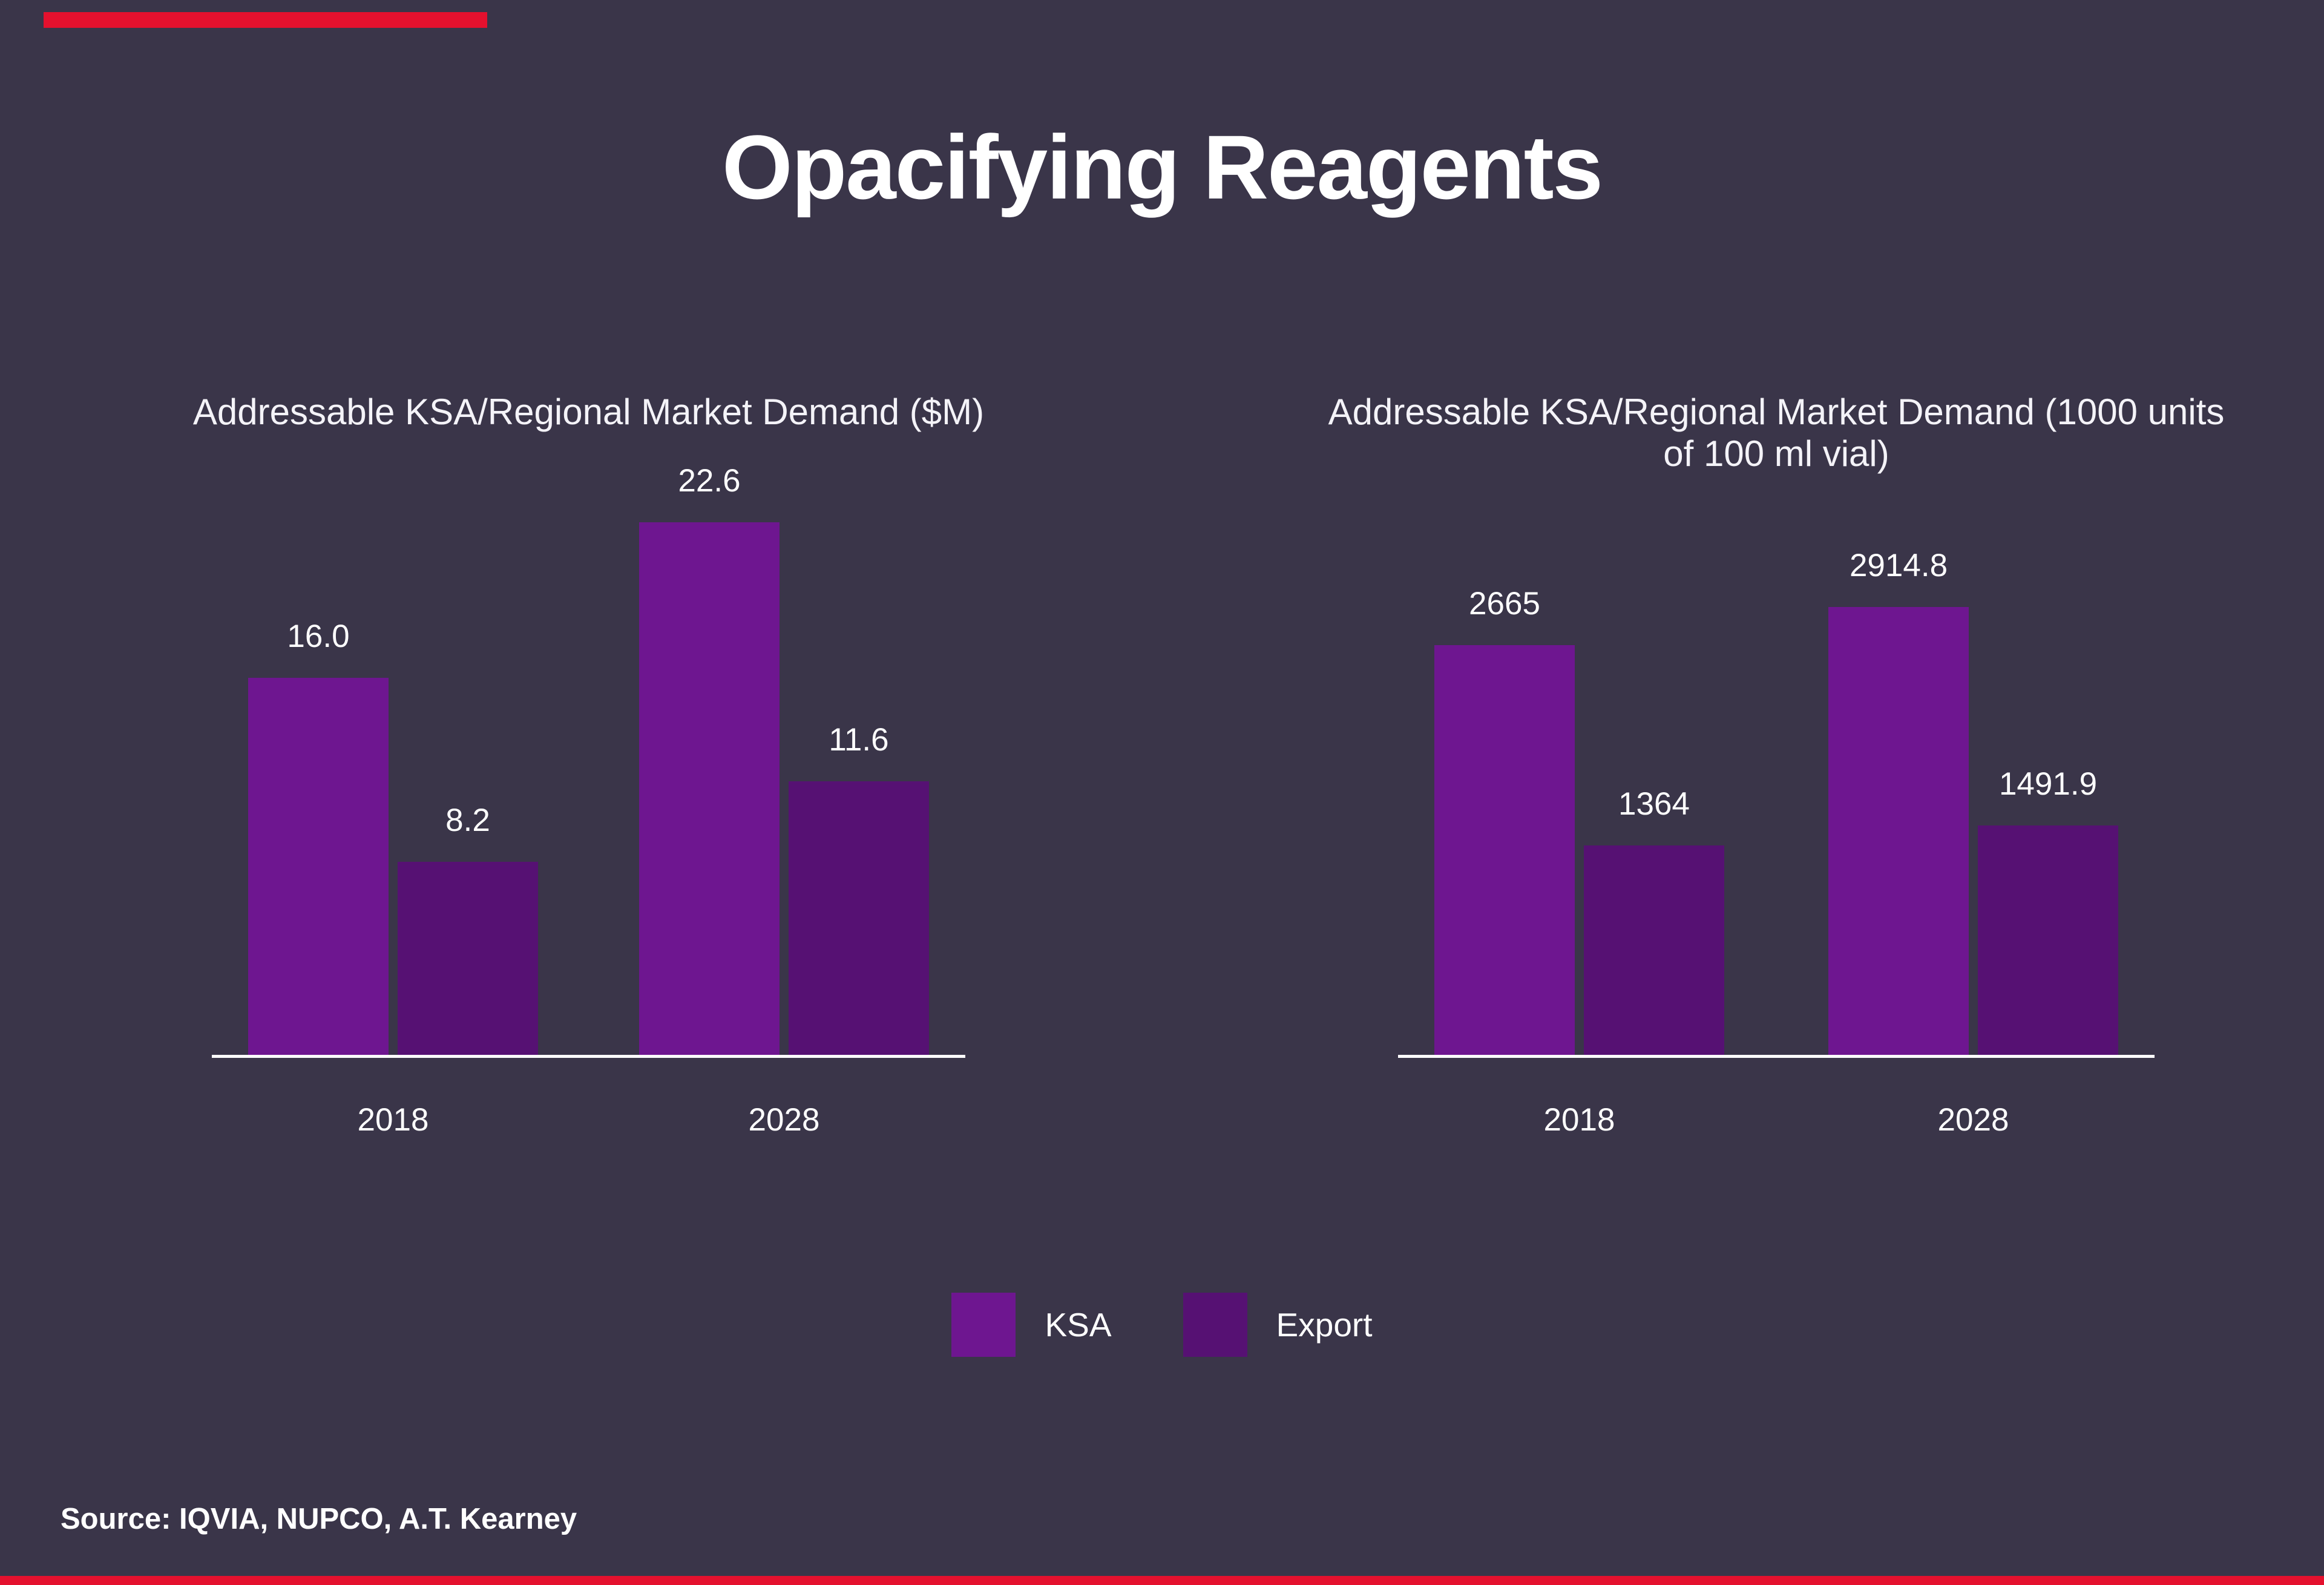 The width and height of the screenshot is (2324, 1585). What do you see at coordinates (1898, 565) in the screenshot?
I see `bar-value-label: 2914.8` at bounding box center [1898, 565].